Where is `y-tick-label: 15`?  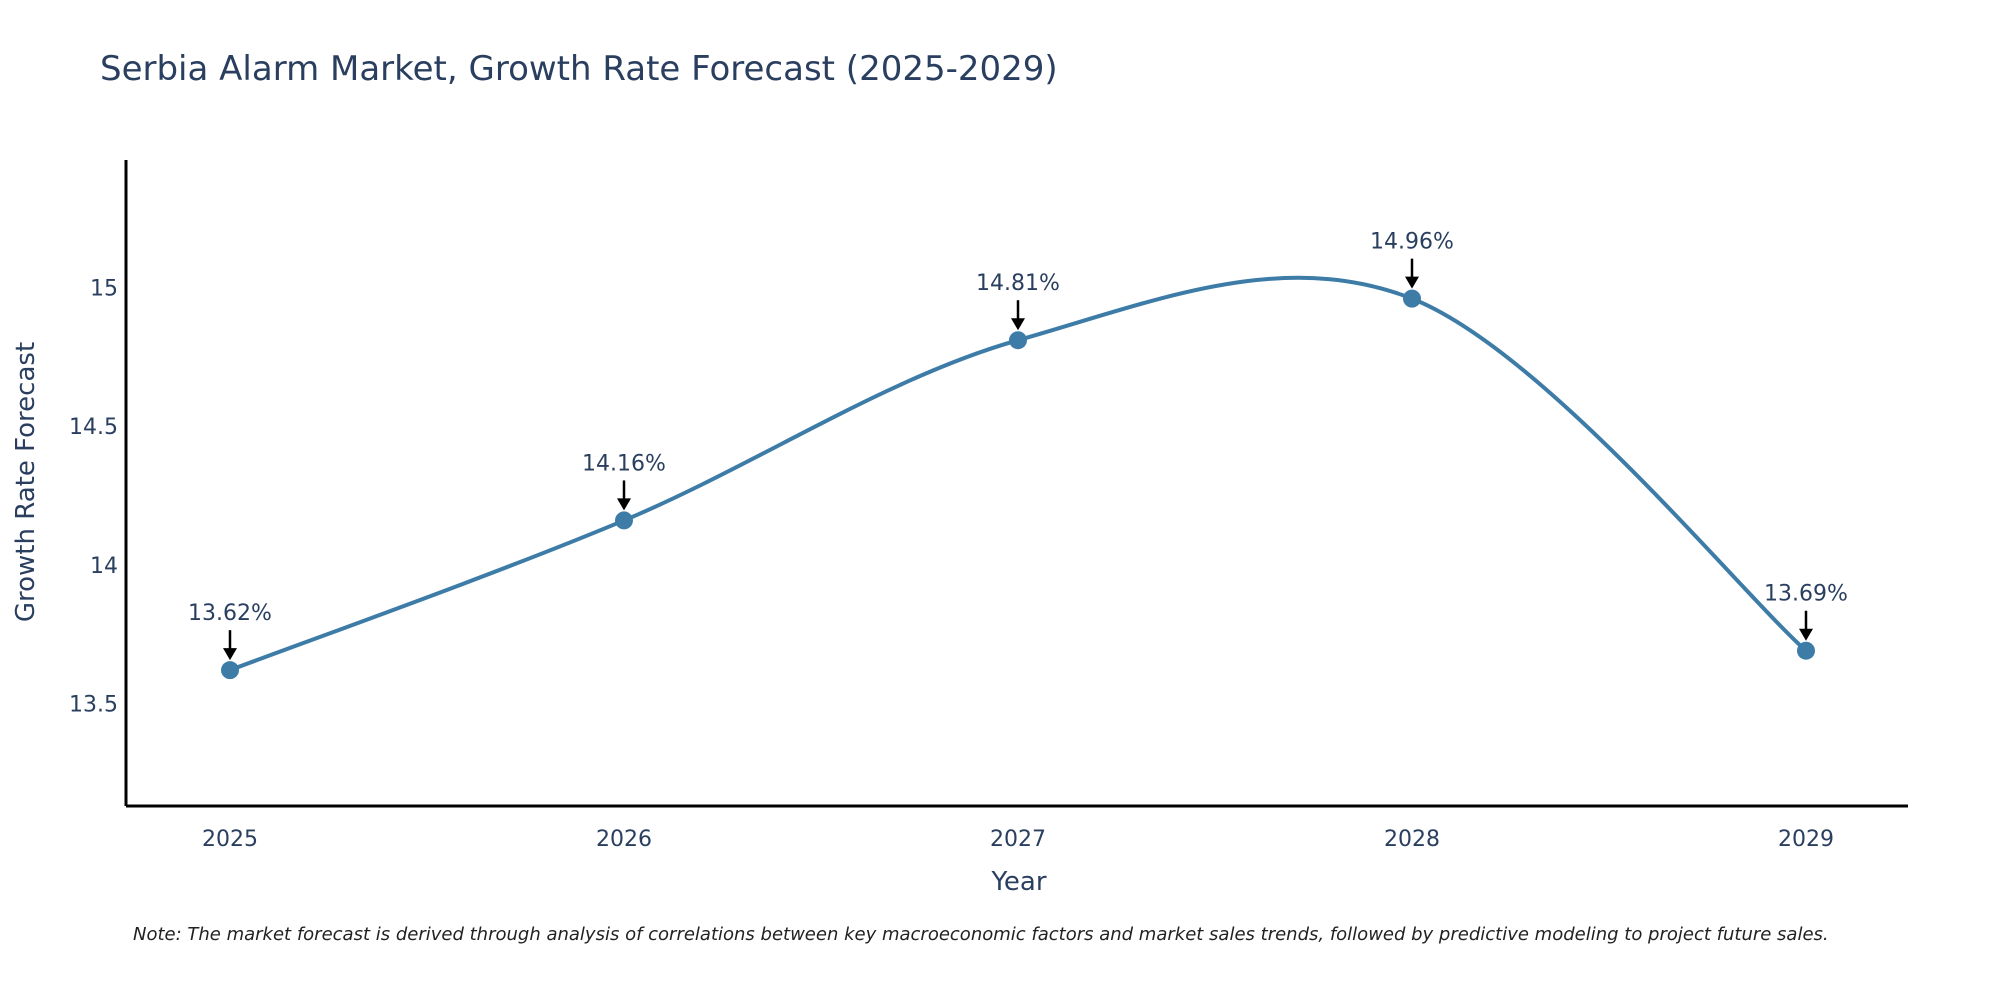 y-tick-label: 15 is located at coordinates (104, 289).